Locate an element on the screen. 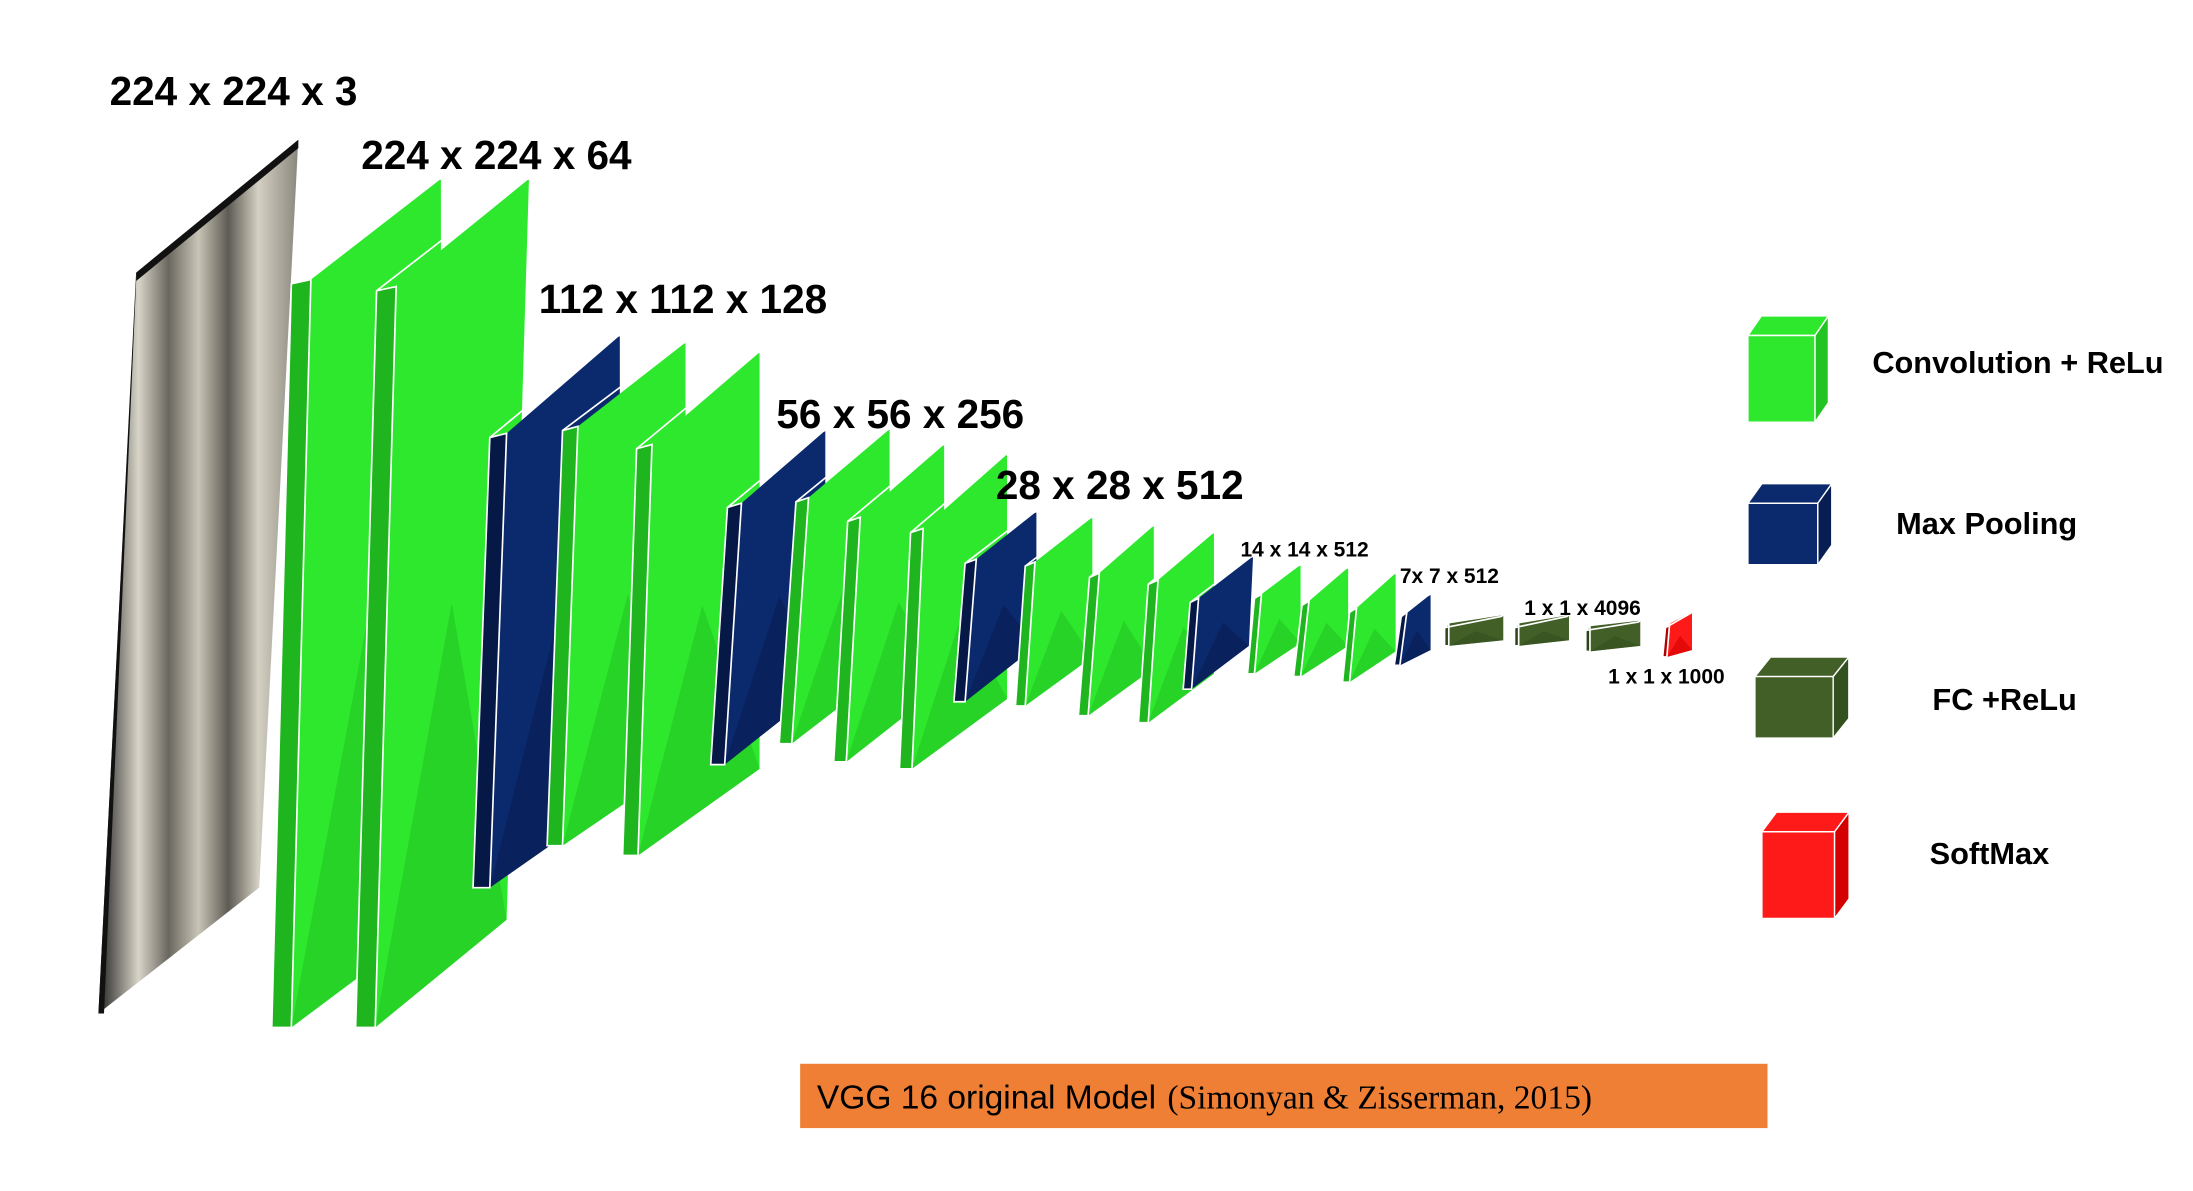 This screenshot has width=2193, height=1191. layer-label: 1 x 1 x 1000 is located at coordinates (1666, 677).